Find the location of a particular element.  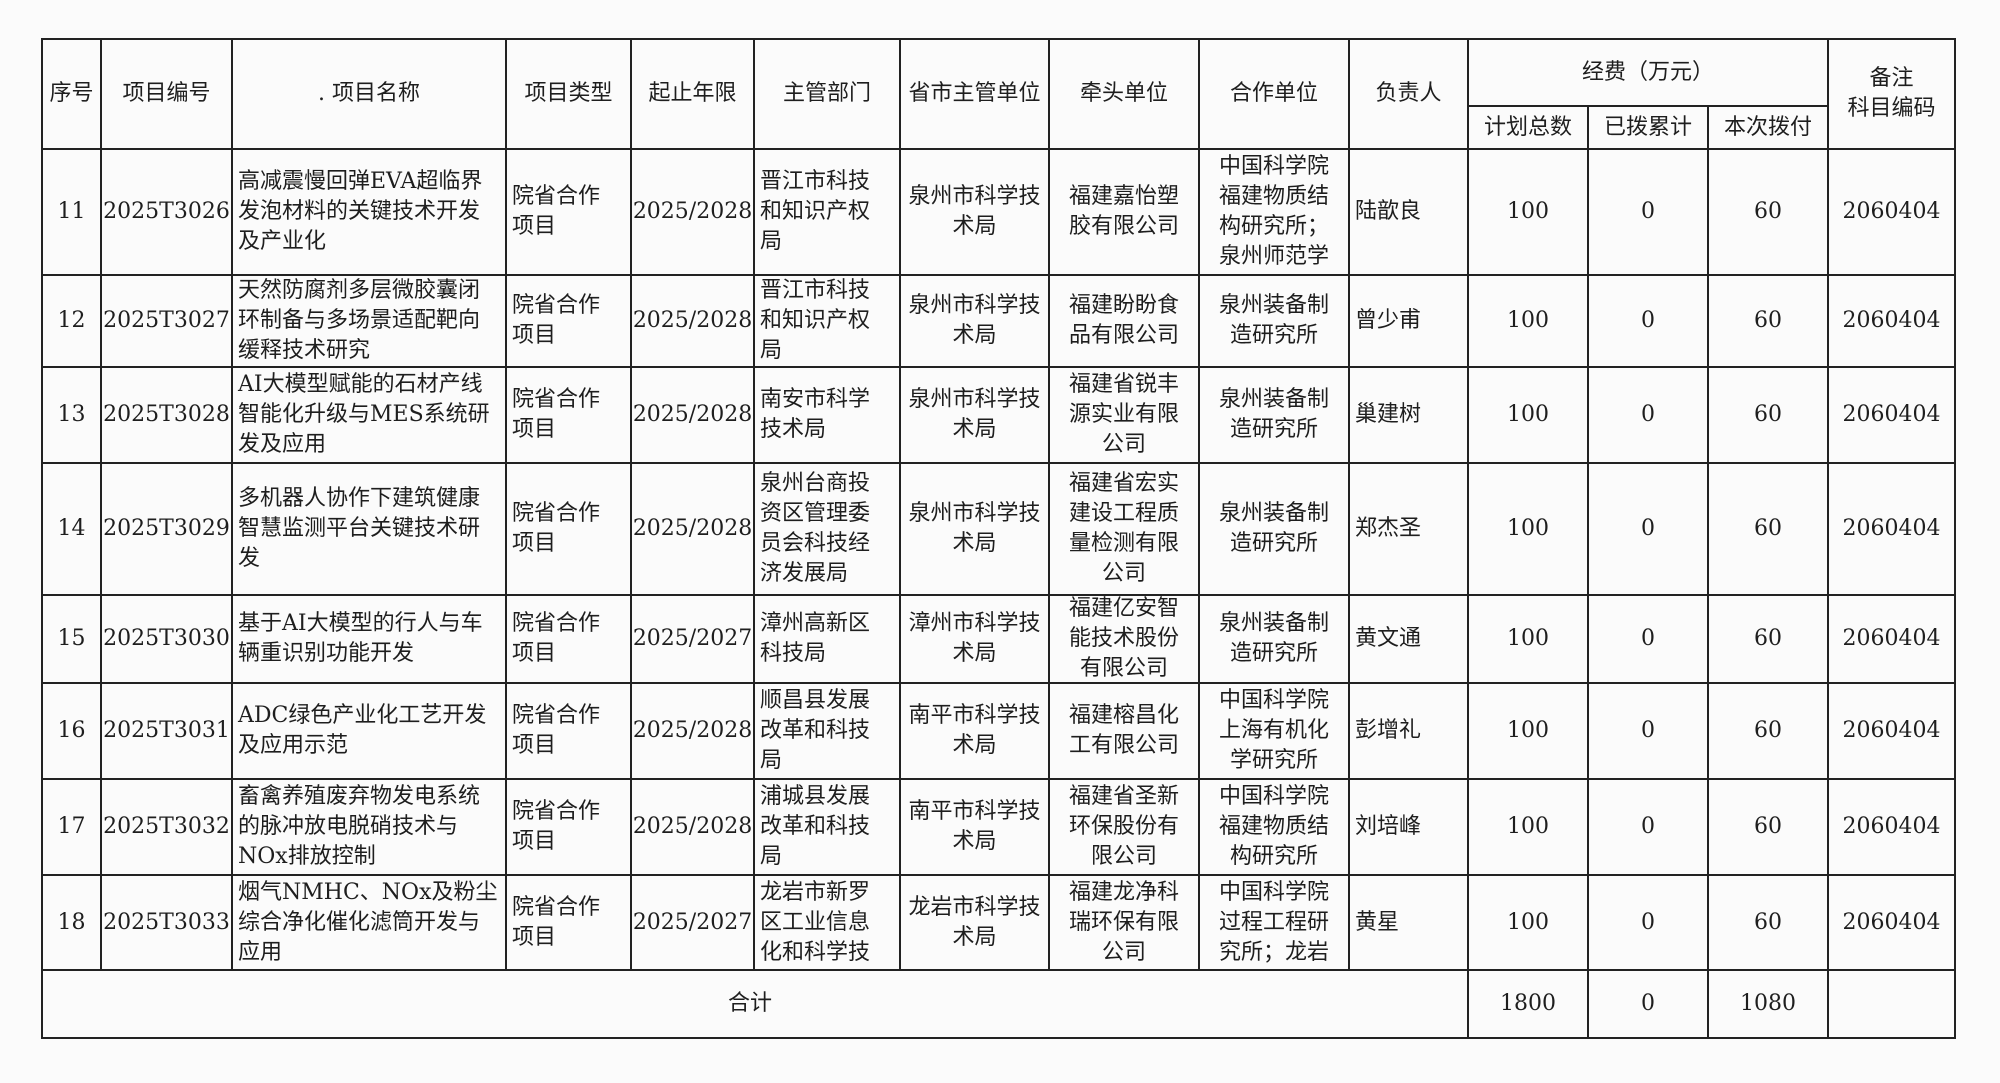

header-leader-text: 负责人 is located at coordinates (1408, 93).